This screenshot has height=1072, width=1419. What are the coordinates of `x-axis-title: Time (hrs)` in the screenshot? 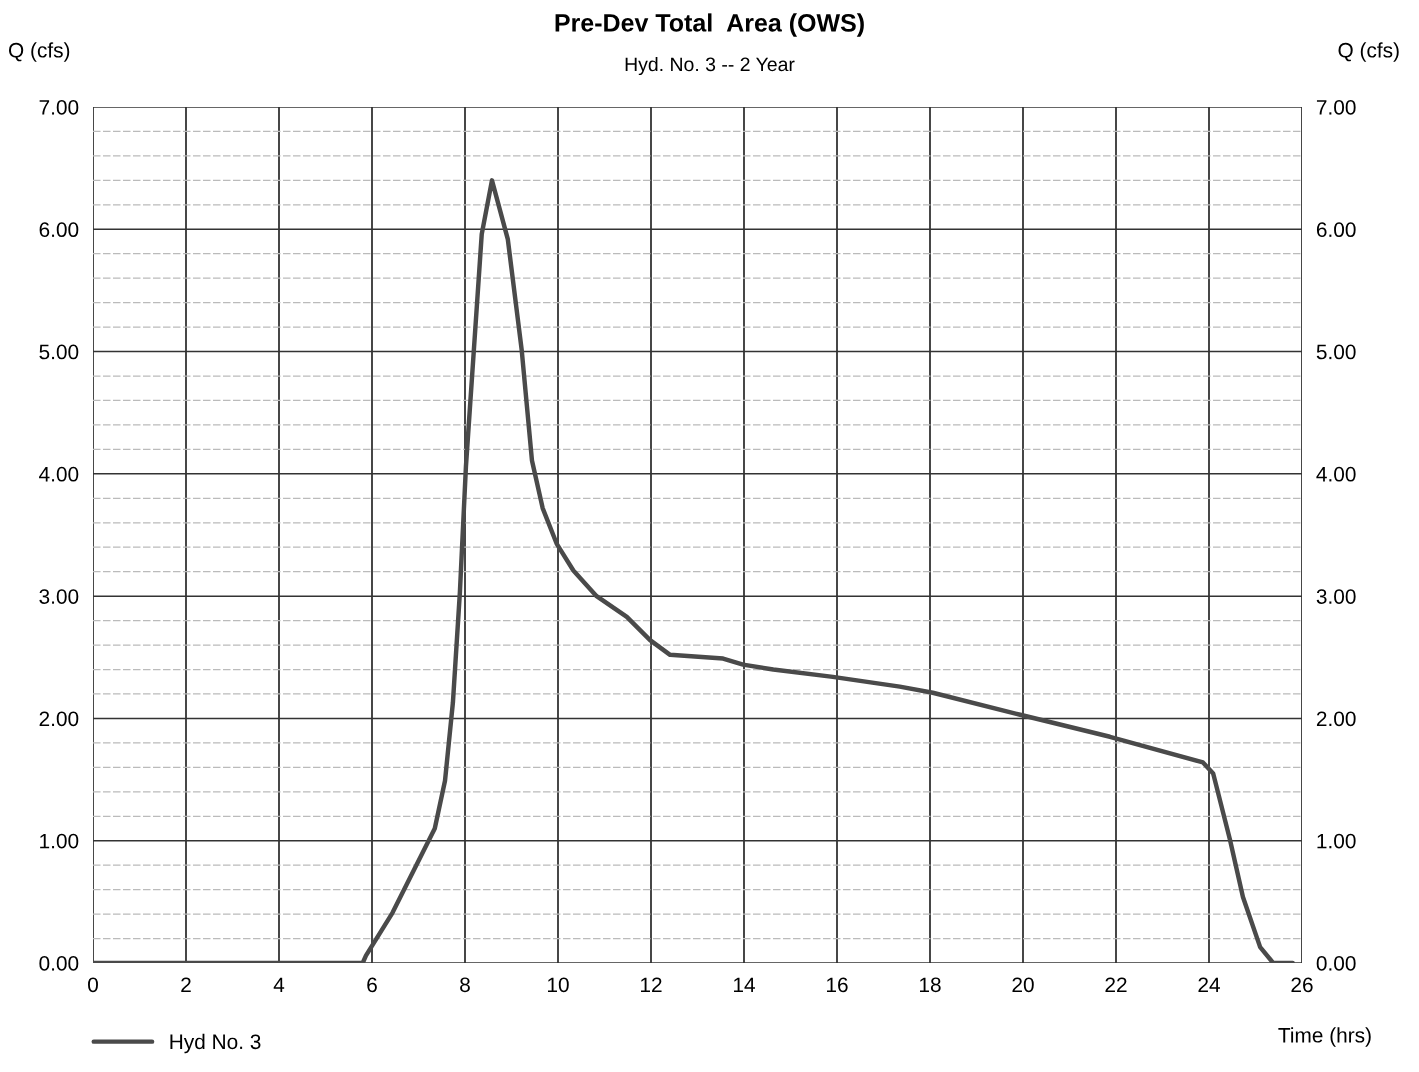 It's located at (1324, 1037).